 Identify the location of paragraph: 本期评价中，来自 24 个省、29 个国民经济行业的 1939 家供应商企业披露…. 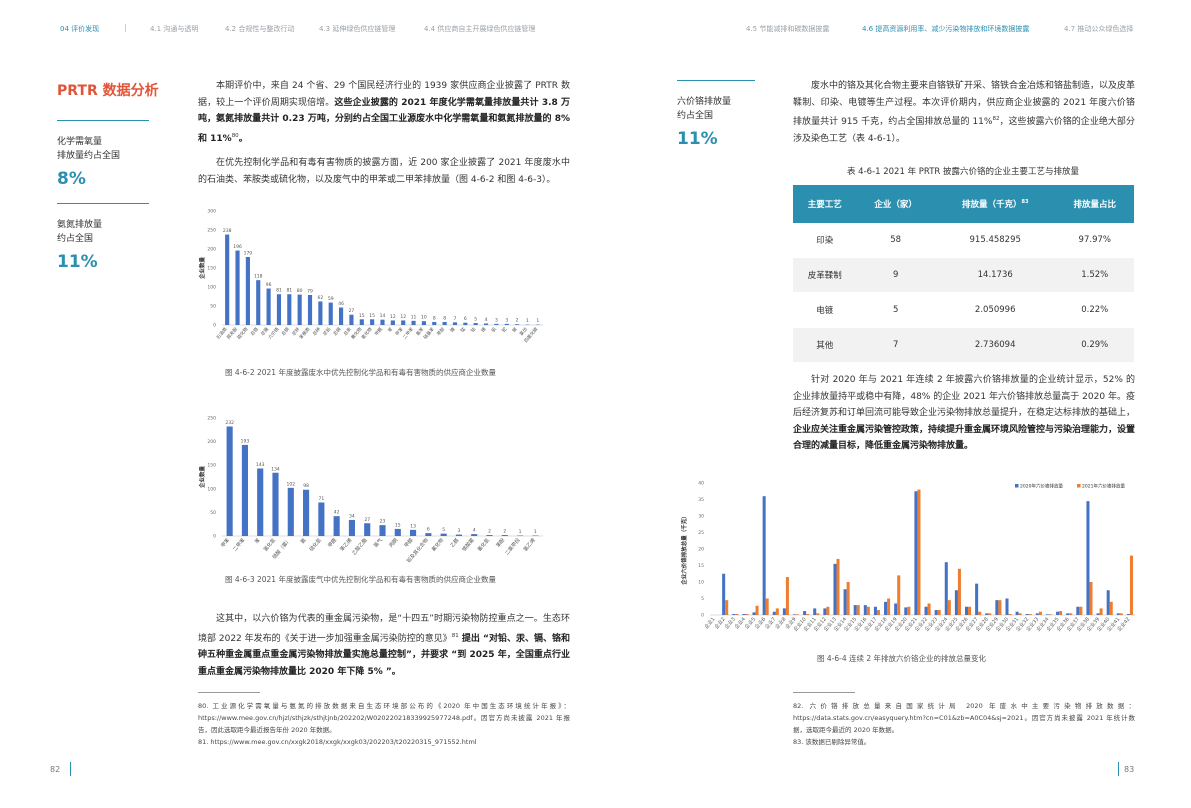
(384, 112).